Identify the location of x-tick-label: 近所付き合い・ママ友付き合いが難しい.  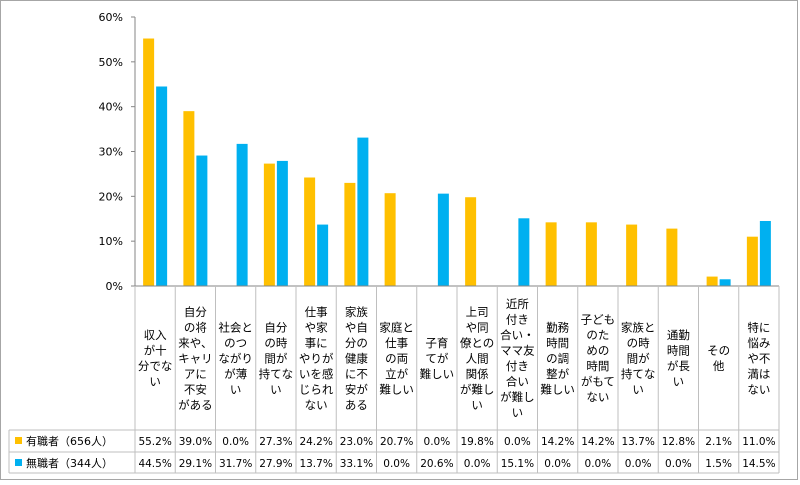
(517, 358).